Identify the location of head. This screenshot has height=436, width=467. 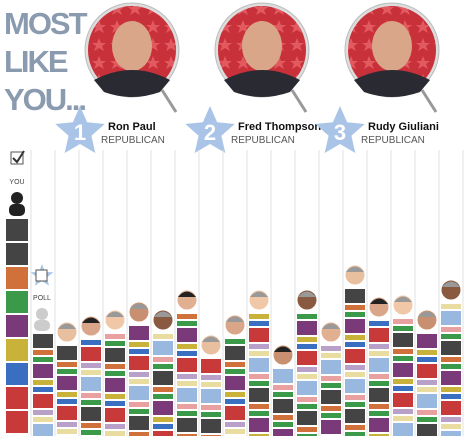
(262, 46).